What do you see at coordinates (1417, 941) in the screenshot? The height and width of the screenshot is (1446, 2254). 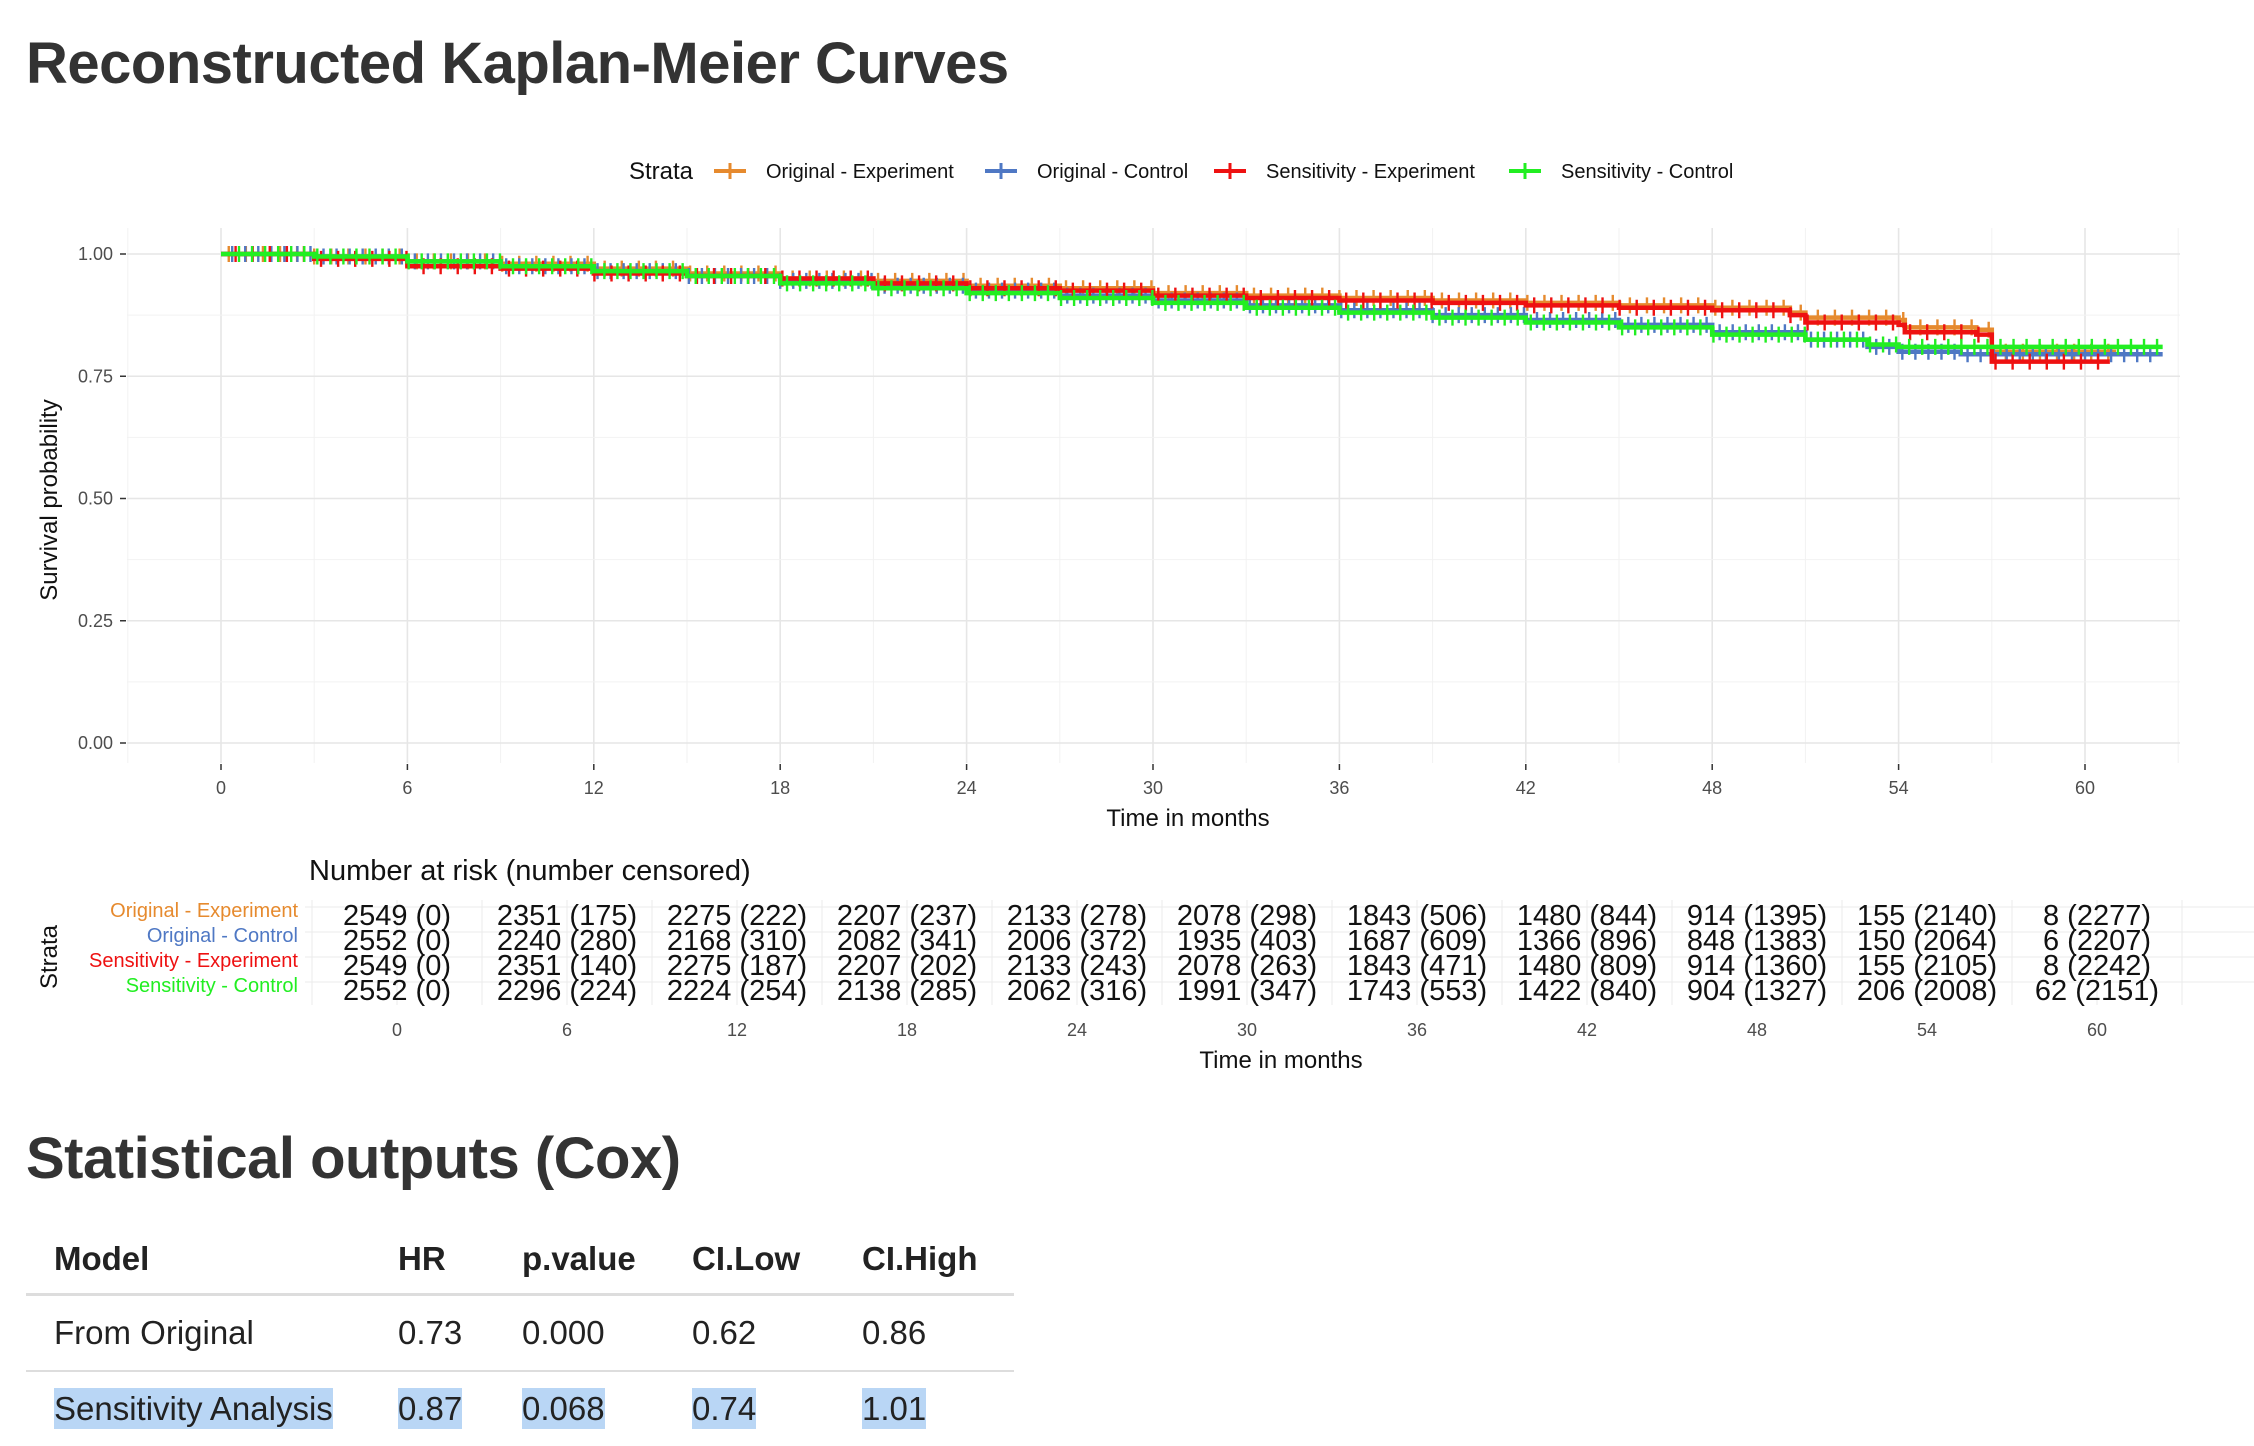 I see `risk-cell: 1687 (609)` at bounding box center [1417, 941].